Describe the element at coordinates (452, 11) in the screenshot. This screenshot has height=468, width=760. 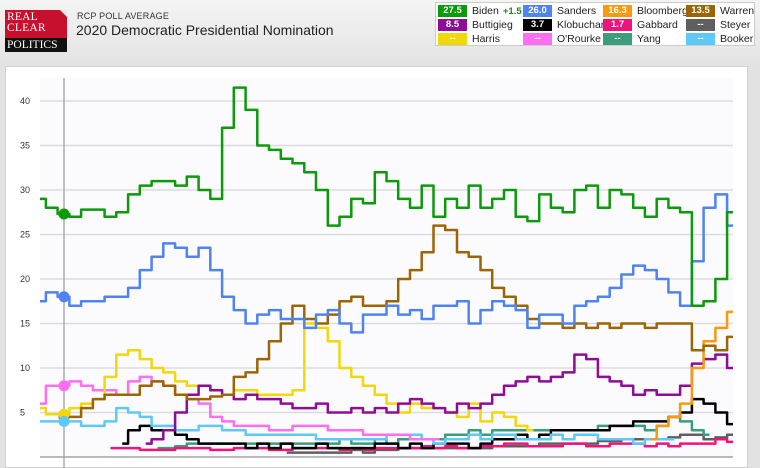
I see `legend-value-badge: 27.5` at that location.